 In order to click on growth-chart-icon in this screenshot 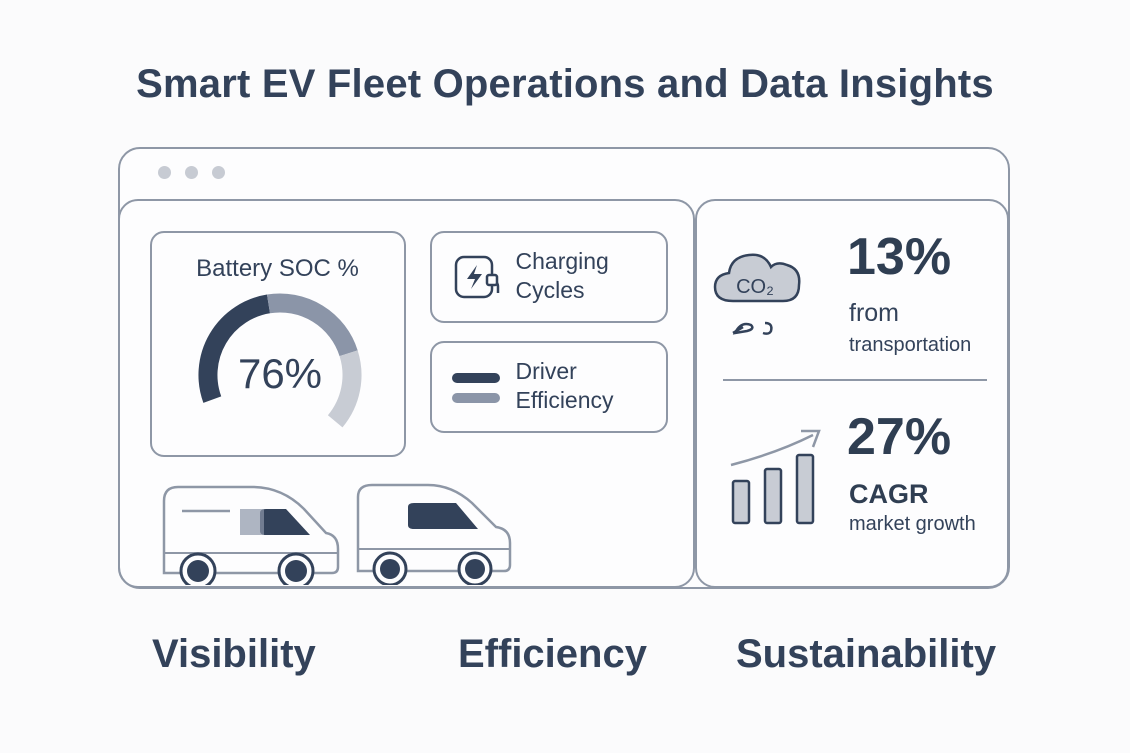, I will do `click(775, 477)`.